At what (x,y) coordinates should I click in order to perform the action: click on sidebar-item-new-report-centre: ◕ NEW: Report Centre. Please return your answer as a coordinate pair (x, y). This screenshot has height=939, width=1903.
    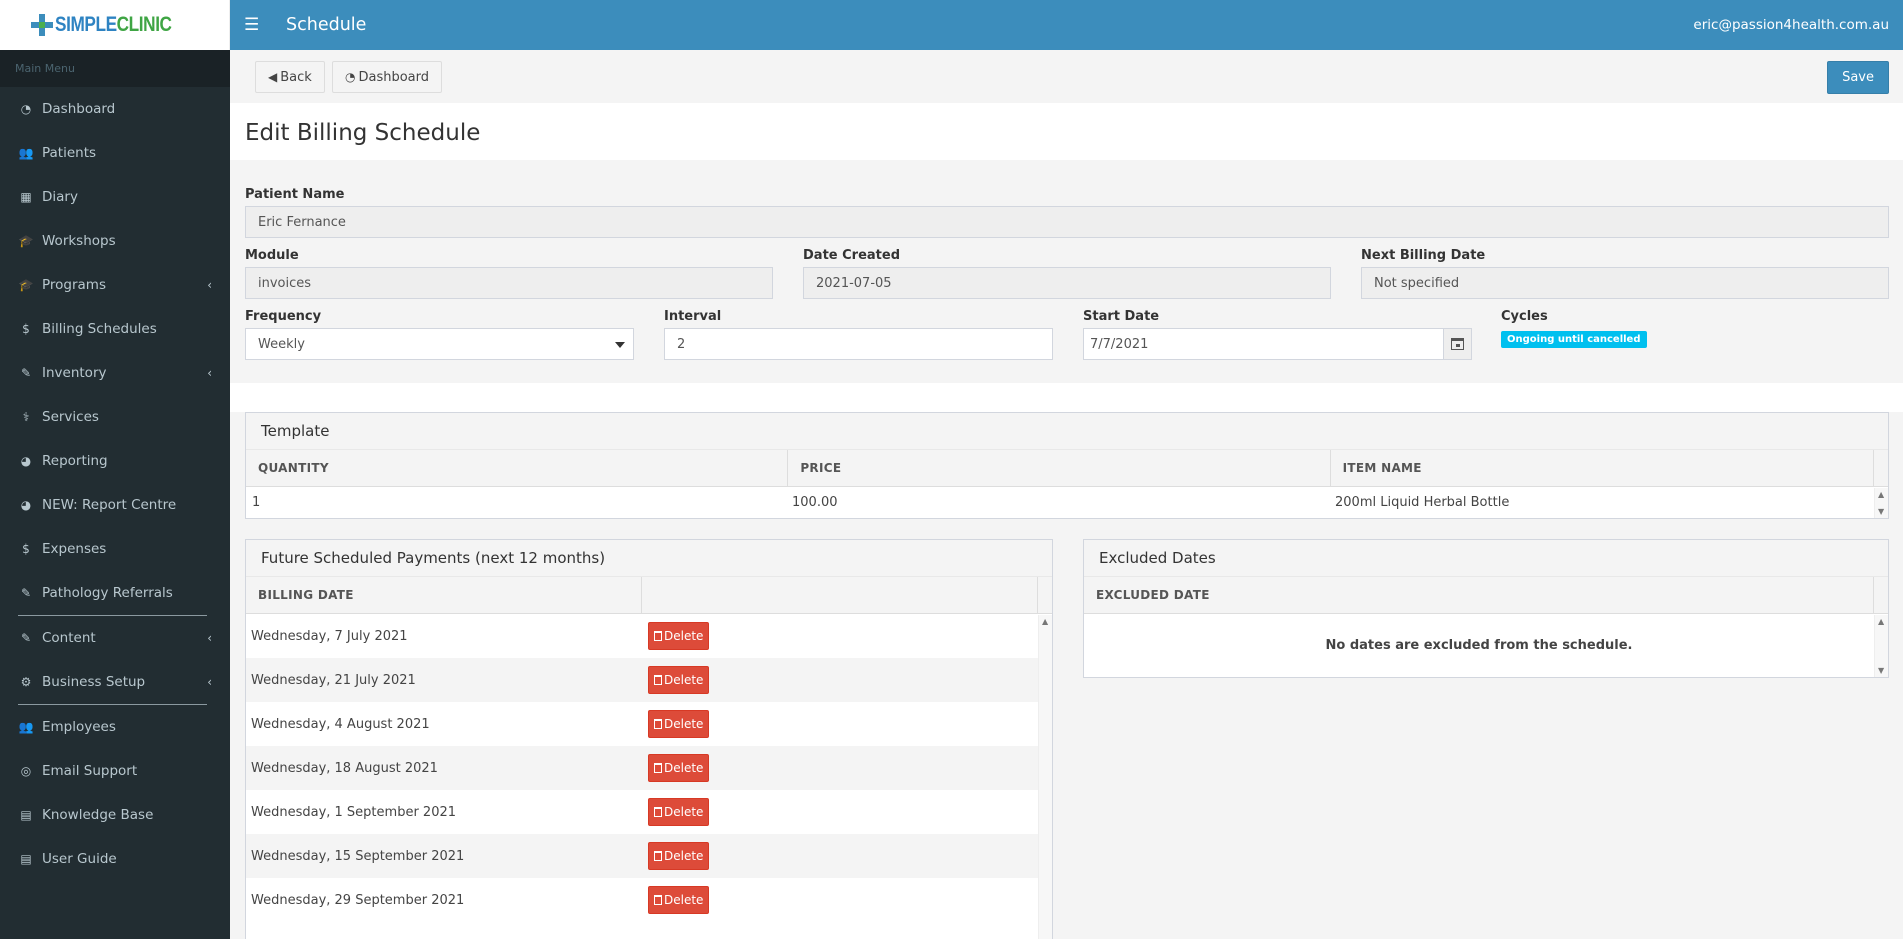
    Looking at the image, I should click on (115, 505).